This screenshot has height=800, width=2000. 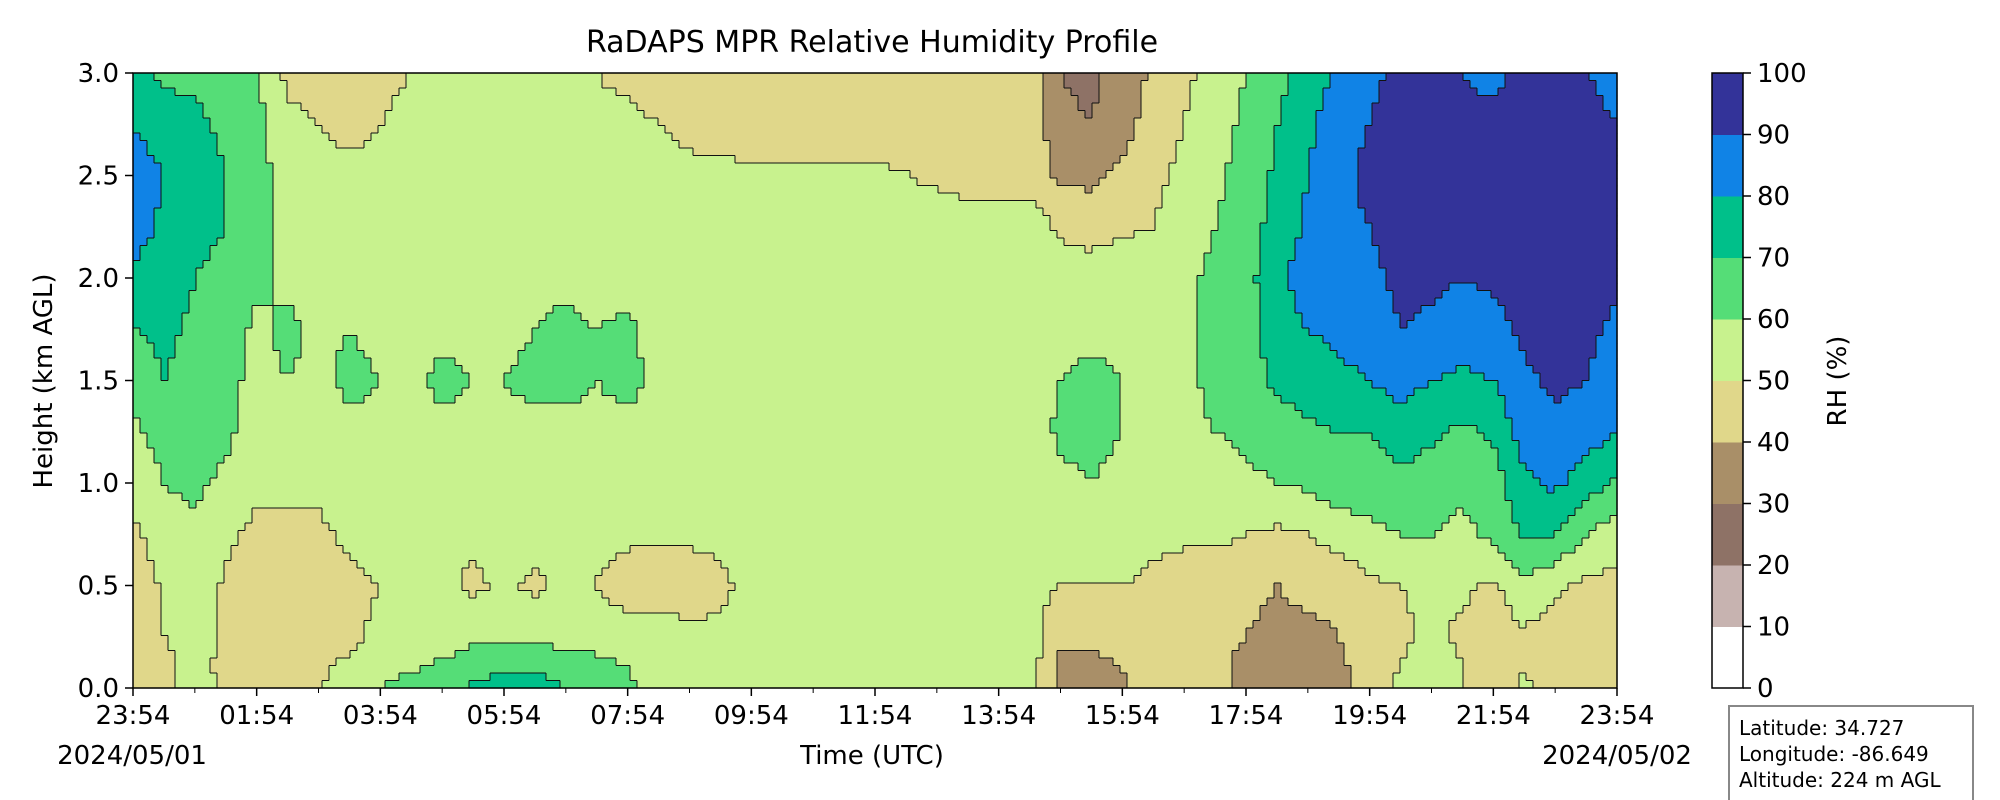 I want to click on x-tick-label: 07:54, so click(x=627, y=716).